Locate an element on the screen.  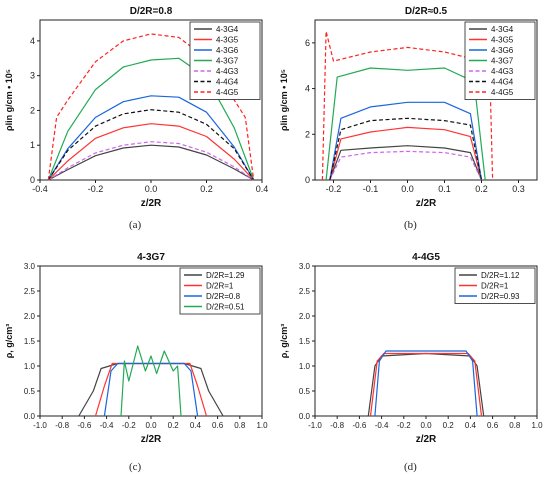
y-tick-label: 1 is located at coordinates (32, 145).